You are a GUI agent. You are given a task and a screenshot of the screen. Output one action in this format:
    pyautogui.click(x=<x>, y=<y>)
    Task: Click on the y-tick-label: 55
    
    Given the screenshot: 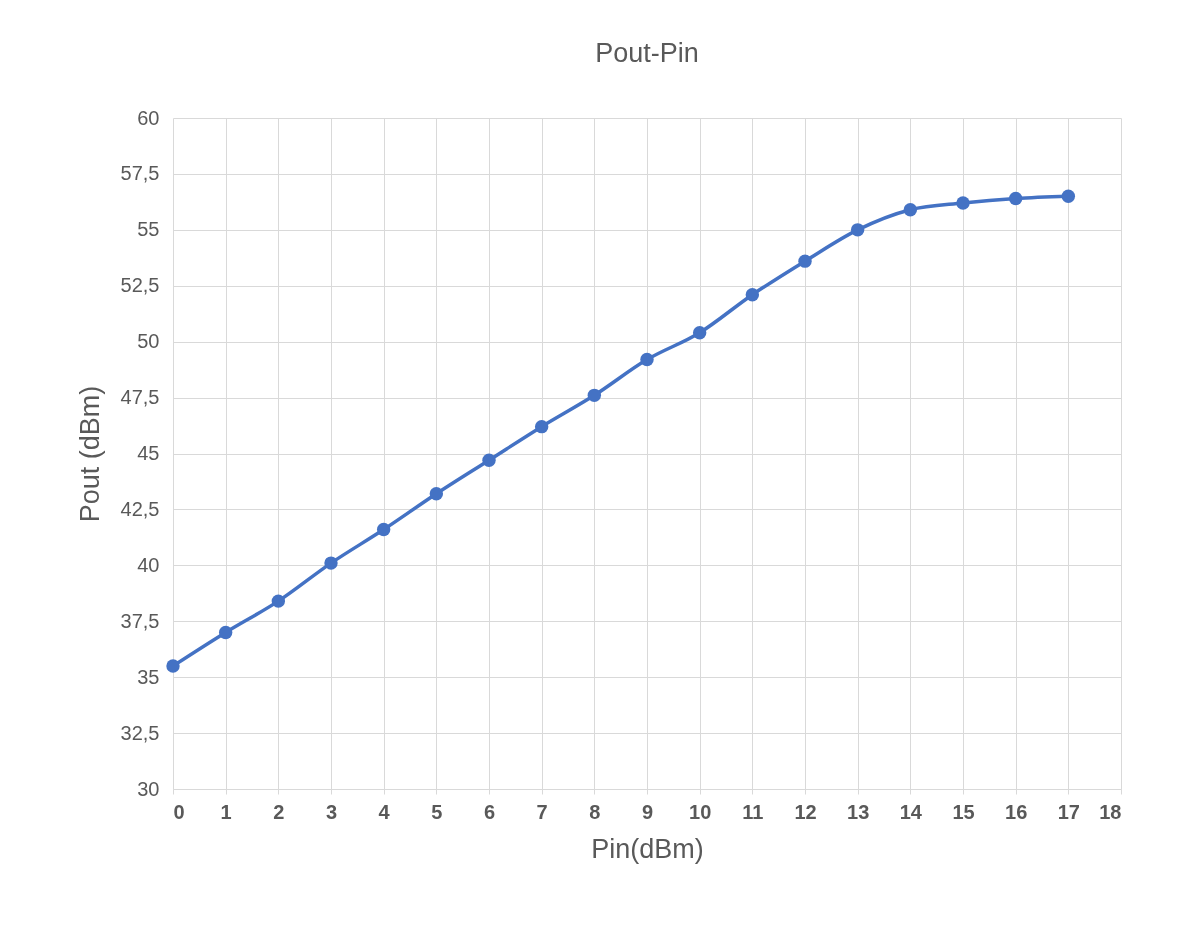 What is the action you would take?
    pyautogui.click(x=148, y=229)
    